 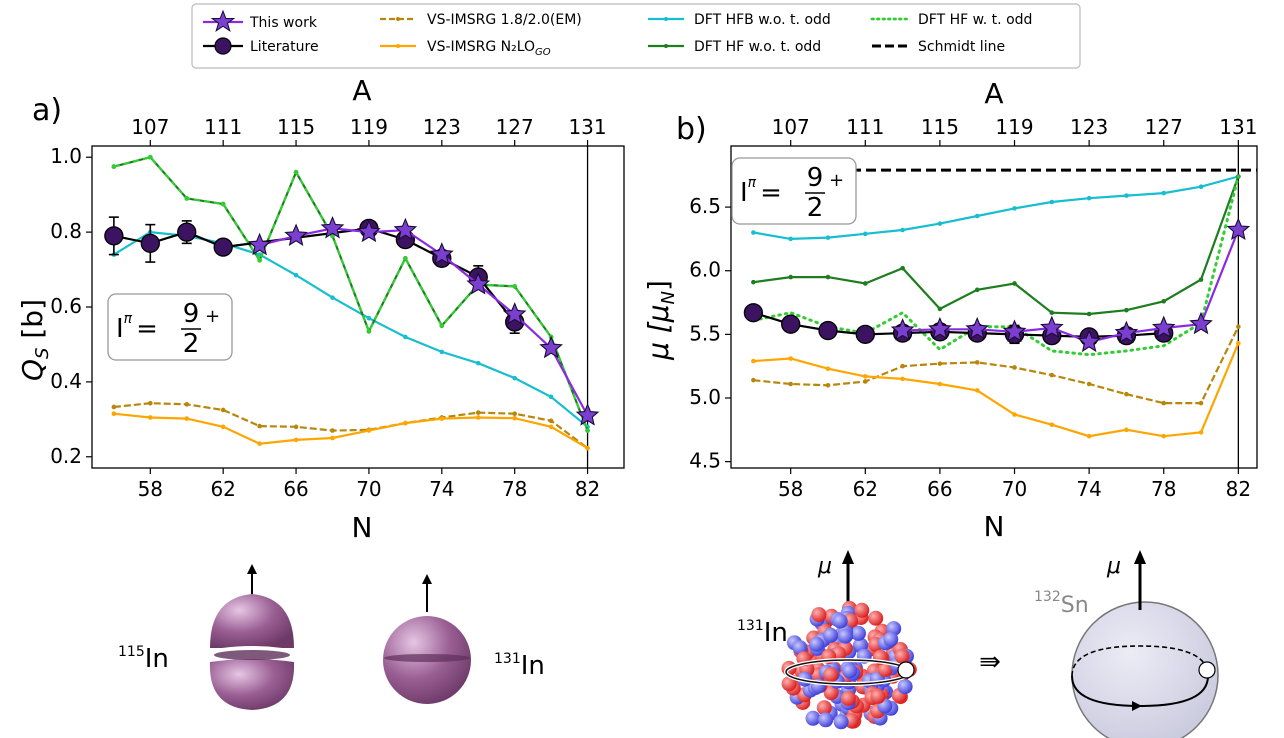 What do you see at coordinates (519, 666) in the screenshot?
I see `svg-text: 131In` at bounding box center [519, 666].